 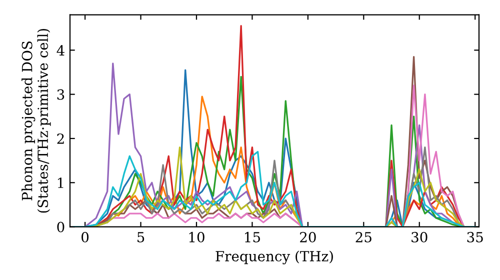 What do you see at coordinates (60, 94) in the screenshot?
I see `y-tick-label: 3` at bounding box center [60, 94].